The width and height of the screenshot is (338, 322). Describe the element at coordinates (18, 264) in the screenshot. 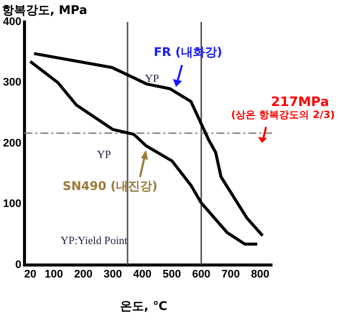

I see `y-tick-label: 0` at that location.